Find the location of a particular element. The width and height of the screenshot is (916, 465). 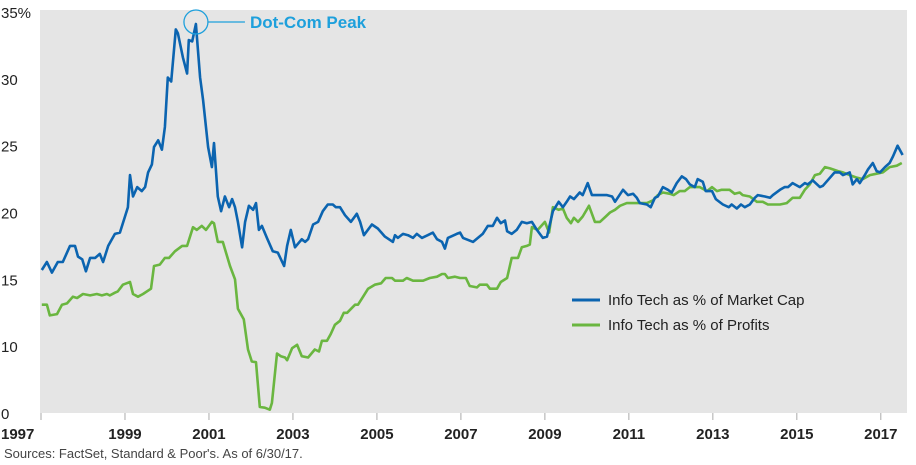

y-tick-label: 15 is located at coordinates (9, 280).